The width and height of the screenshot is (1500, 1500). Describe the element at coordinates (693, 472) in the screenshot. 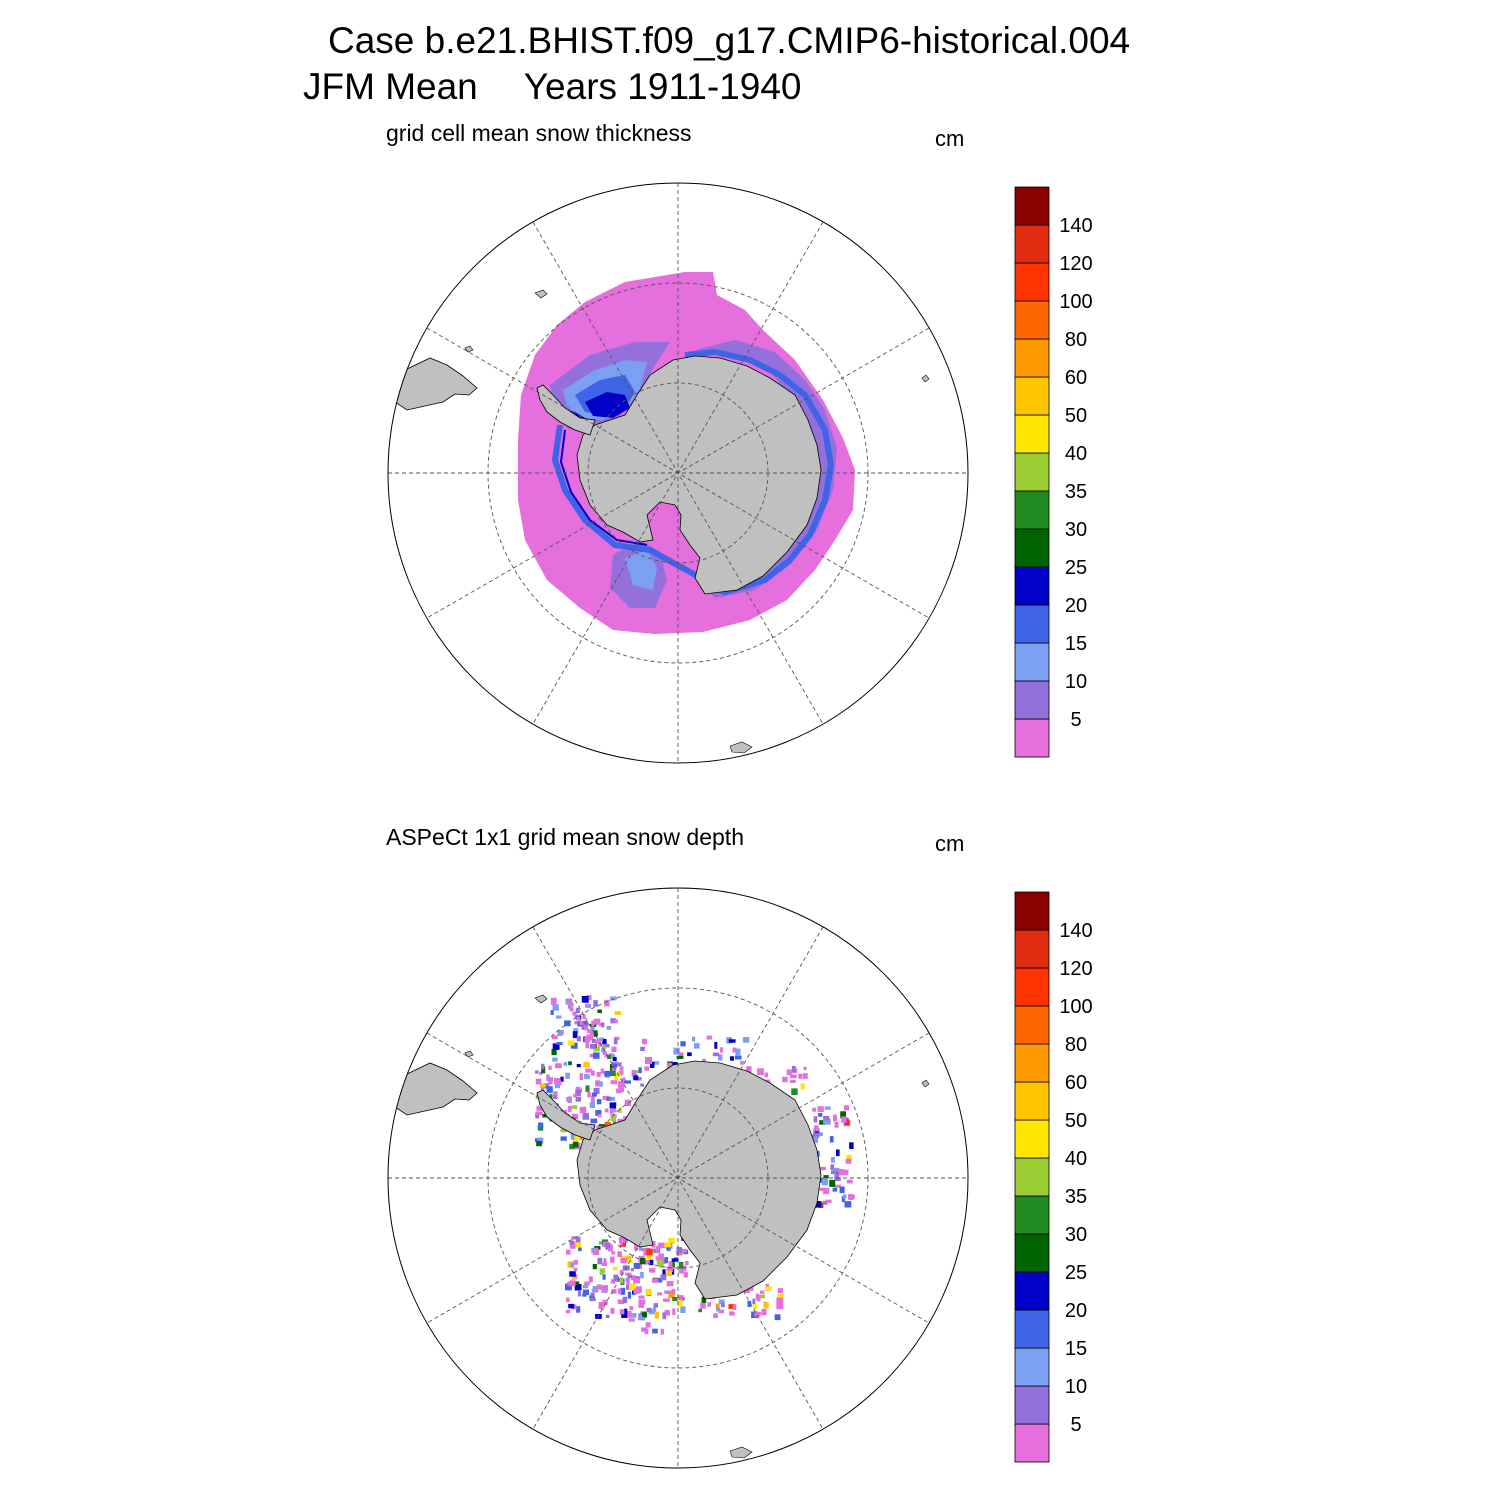

I see `coastal-snow-band` at that location.